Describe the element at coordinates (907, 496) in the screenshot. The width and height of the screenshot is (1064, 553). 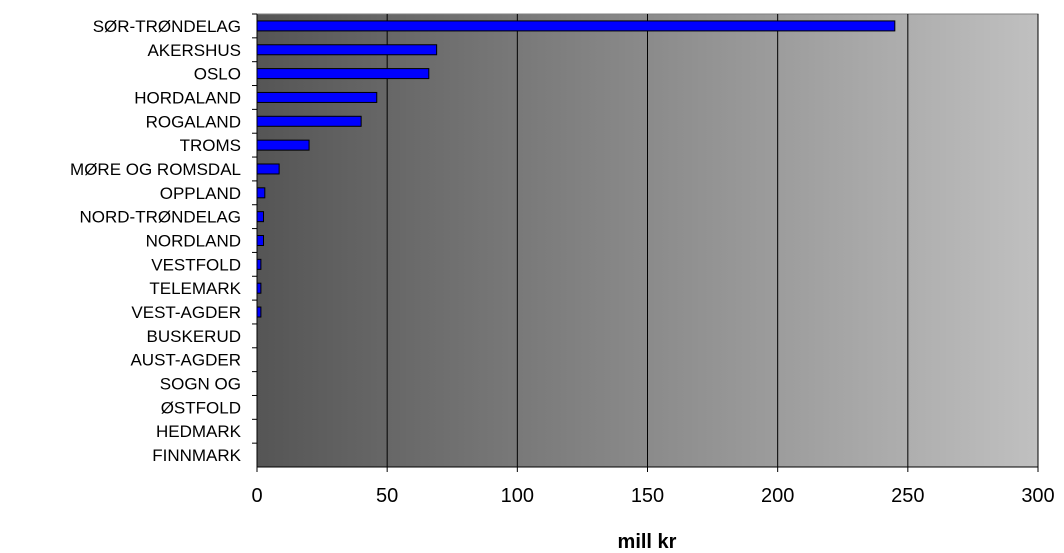
I see `x-tick-label: 250` at that location.